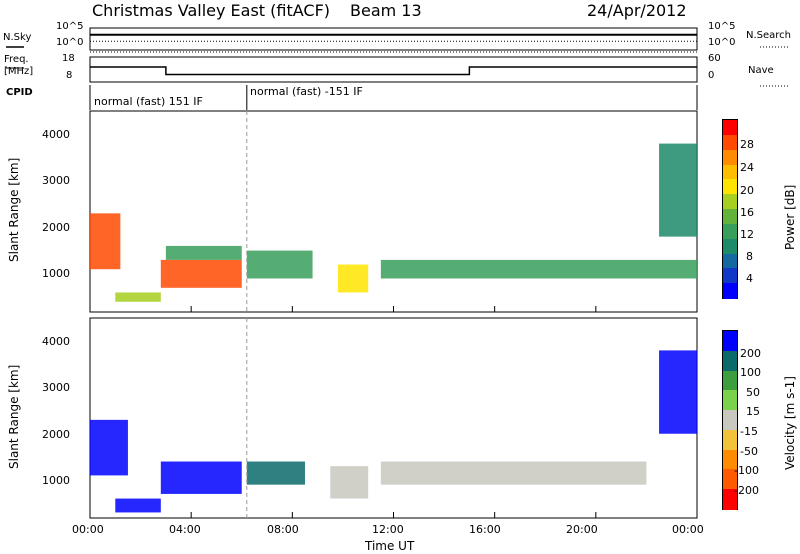  What do you see at coordinates (283, 529) in the screenshot?
I see `xtick-2: 08:00` at bounding box center [283, 529].